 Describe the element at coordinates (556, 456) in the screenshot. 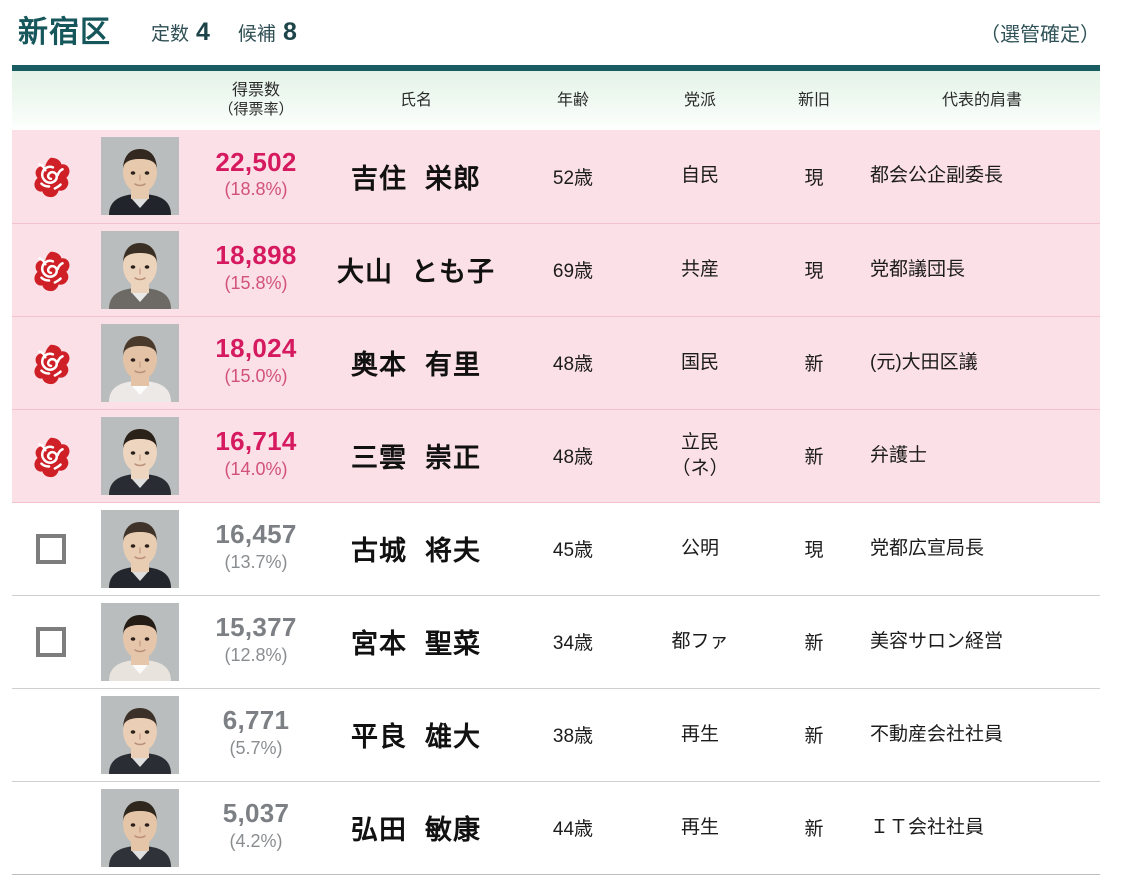

I see `table-row: 16,714 (14.0%) 三雲 崇正 48歳 立民 （ネ） 新 弁護士` at that location.